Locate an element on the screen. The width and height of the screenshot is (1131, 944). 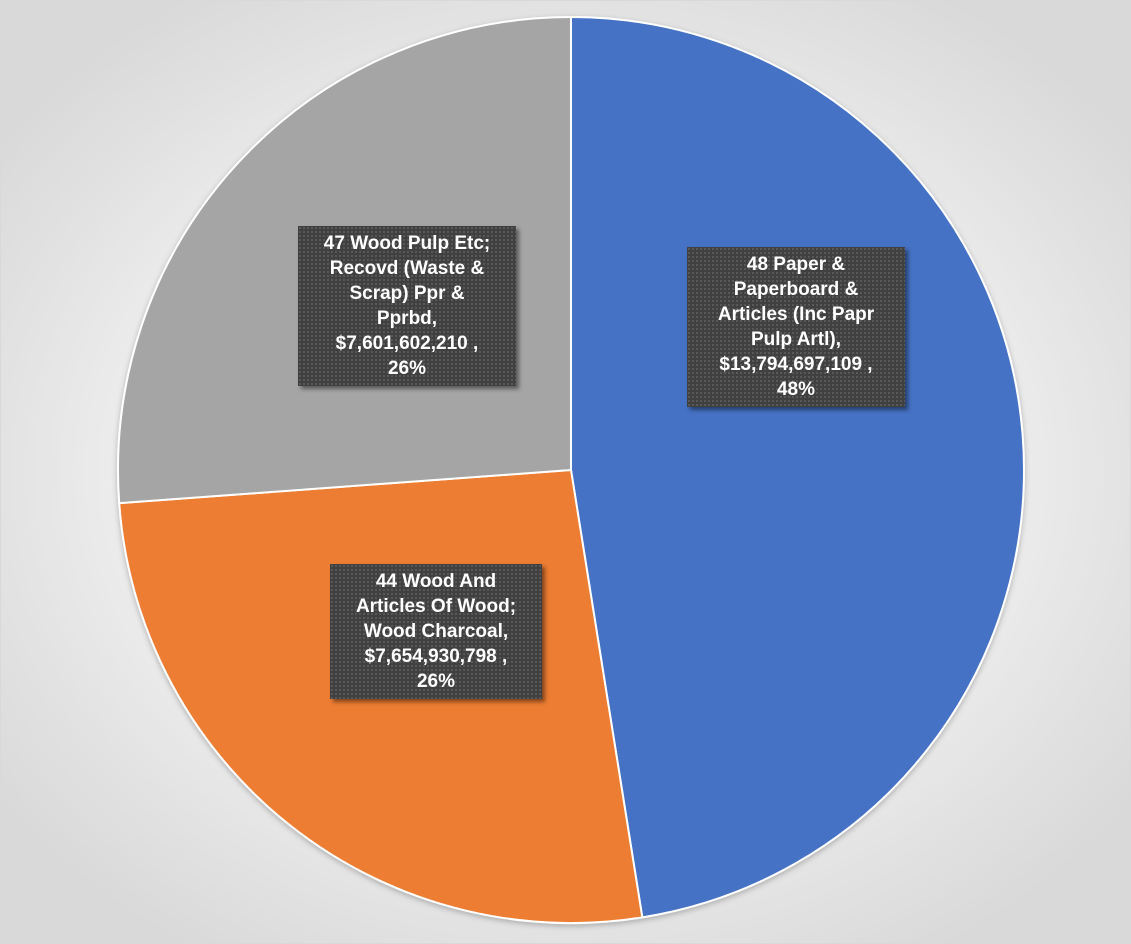
label-line: Recovd (Waste & is located at coordinates (407, 268).